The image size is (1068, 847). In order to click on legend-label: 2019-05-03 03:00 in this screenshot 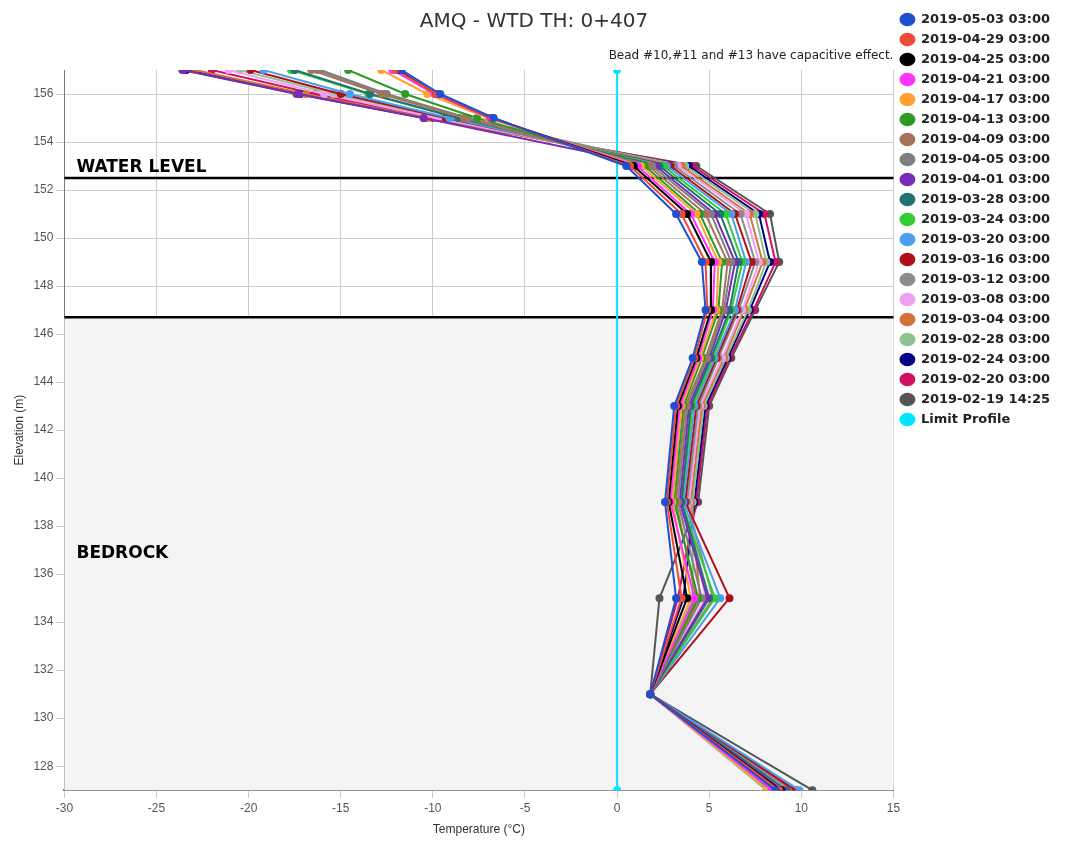, I will do `click(985, 18)`.